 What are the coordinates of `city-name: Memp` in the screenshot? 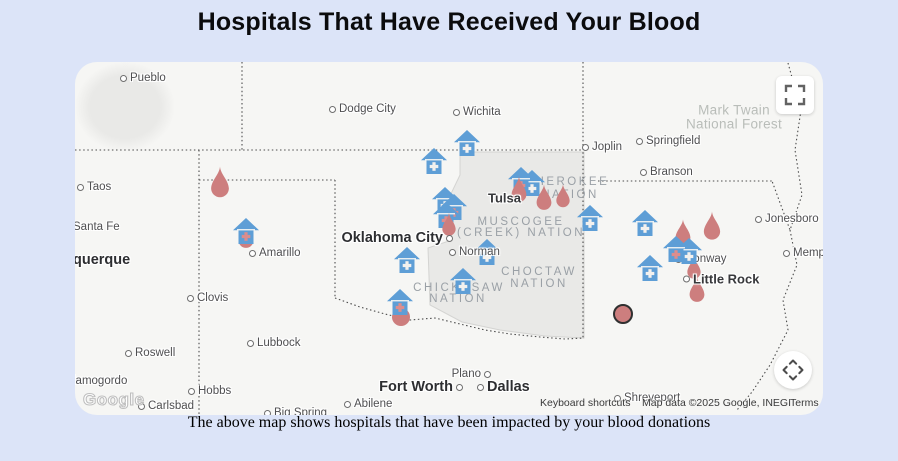 It's located at (808, 253).